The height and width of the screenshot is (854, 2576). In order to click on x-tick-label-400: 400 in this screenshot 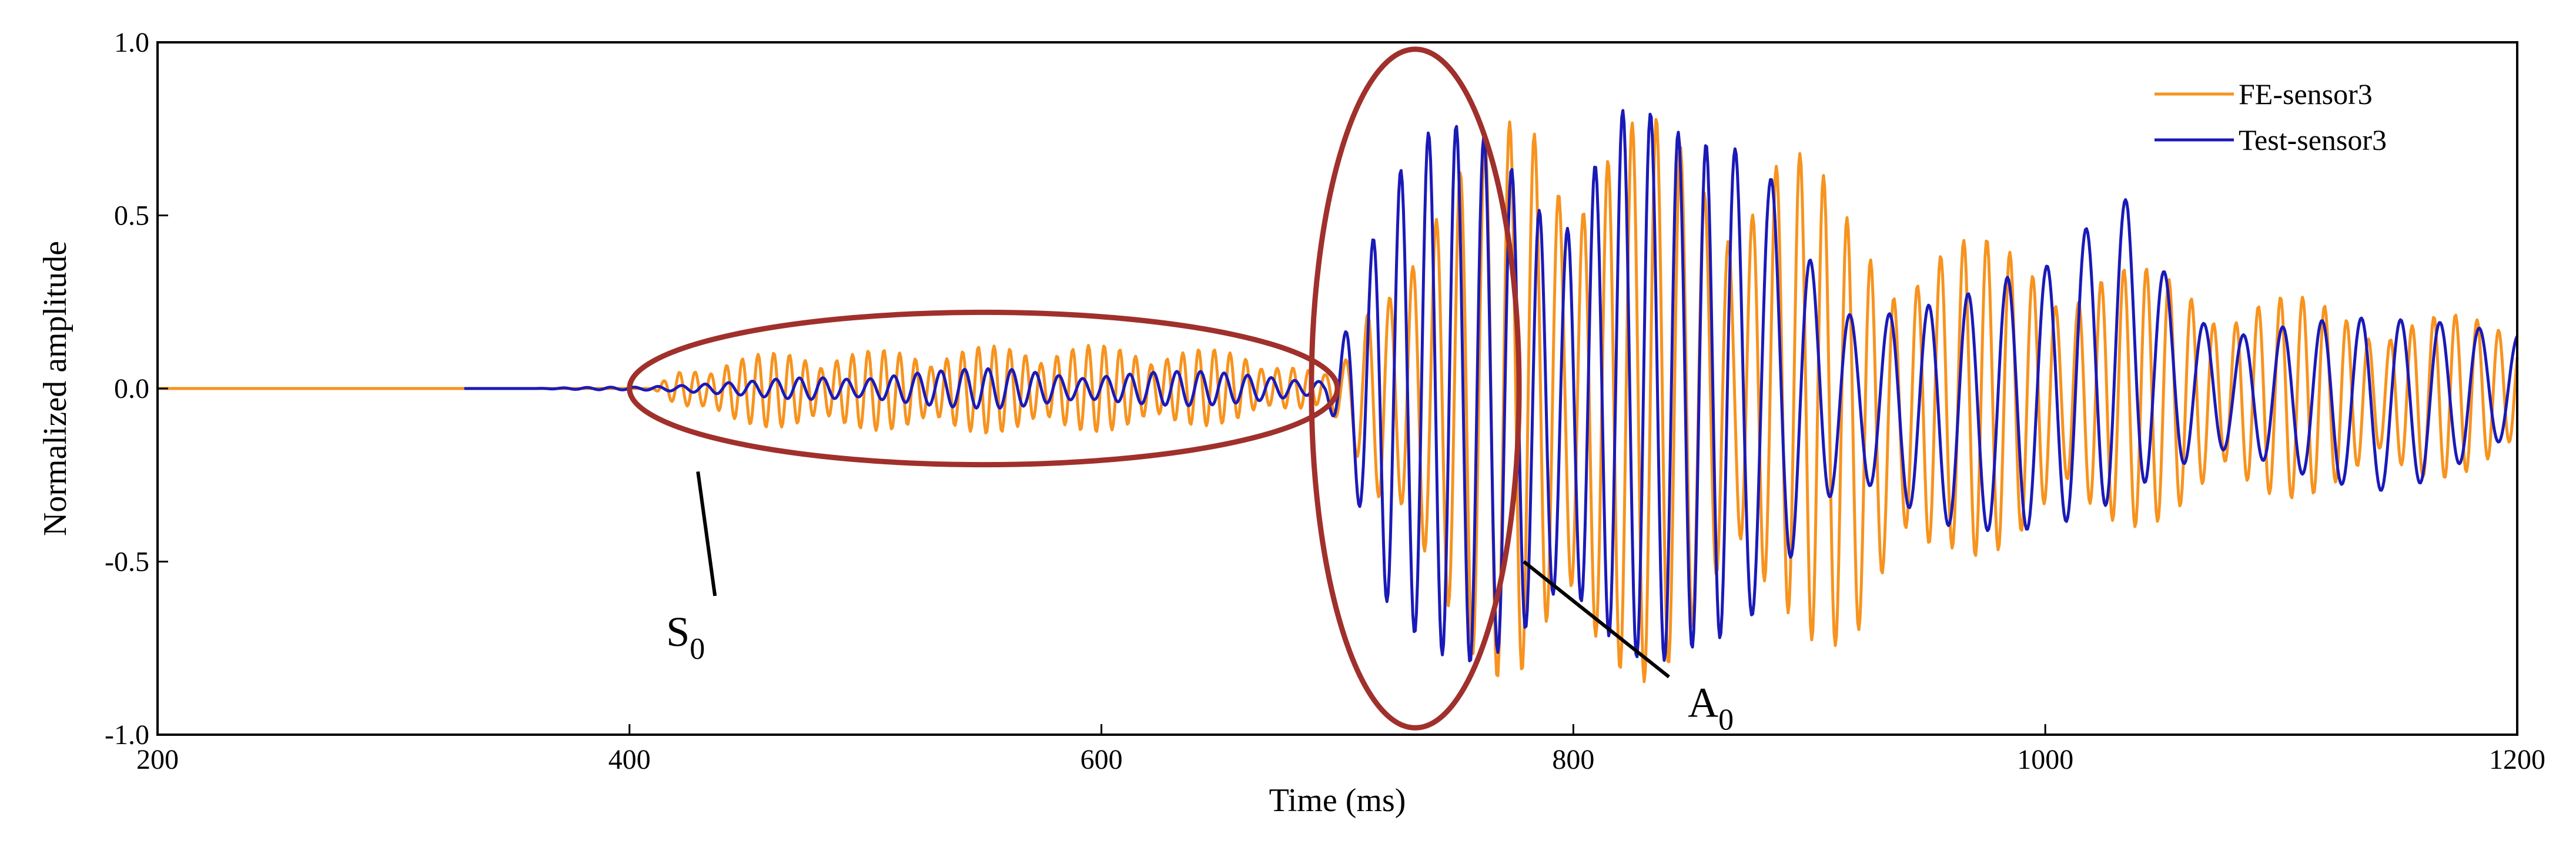, I will do `click(629, 759)`.